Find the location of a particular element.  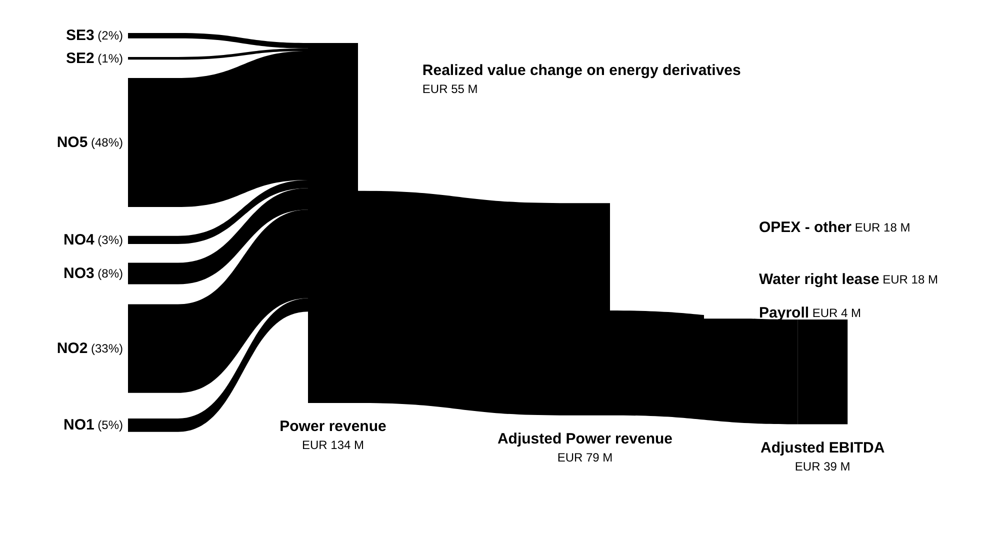

category-label: NO5 is located at coordinates (72, 143).